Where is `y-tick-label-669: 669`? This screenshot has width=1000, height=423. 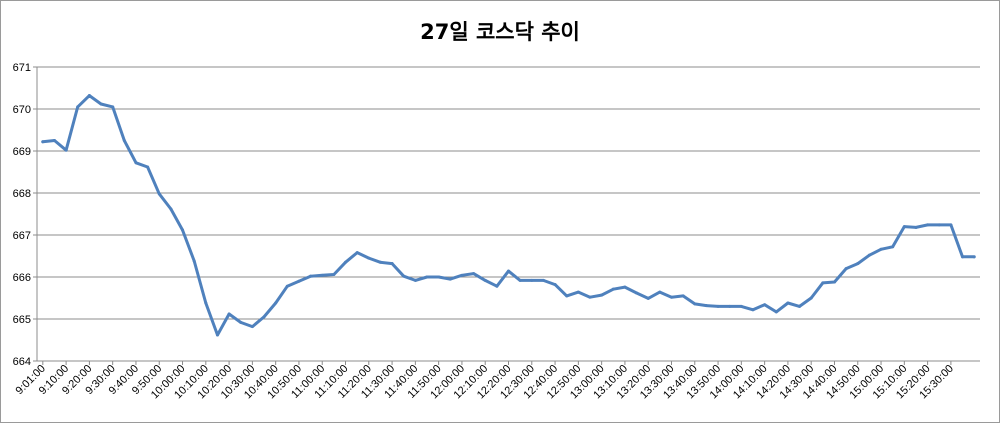 y-tick-label-669: 669 is located at coordinates (22, 152).